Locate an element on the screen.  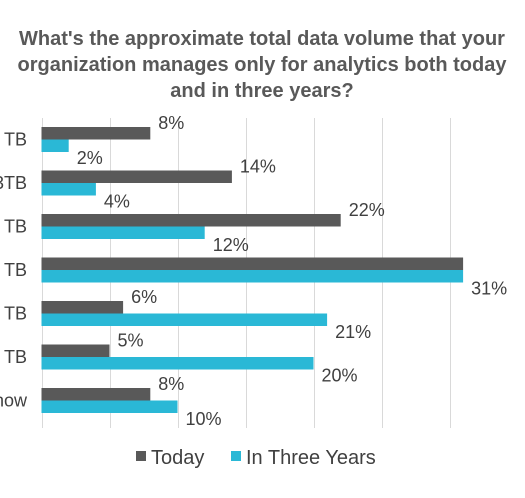
legend-swatch-in-three-years is located at coordinates (236, 456).